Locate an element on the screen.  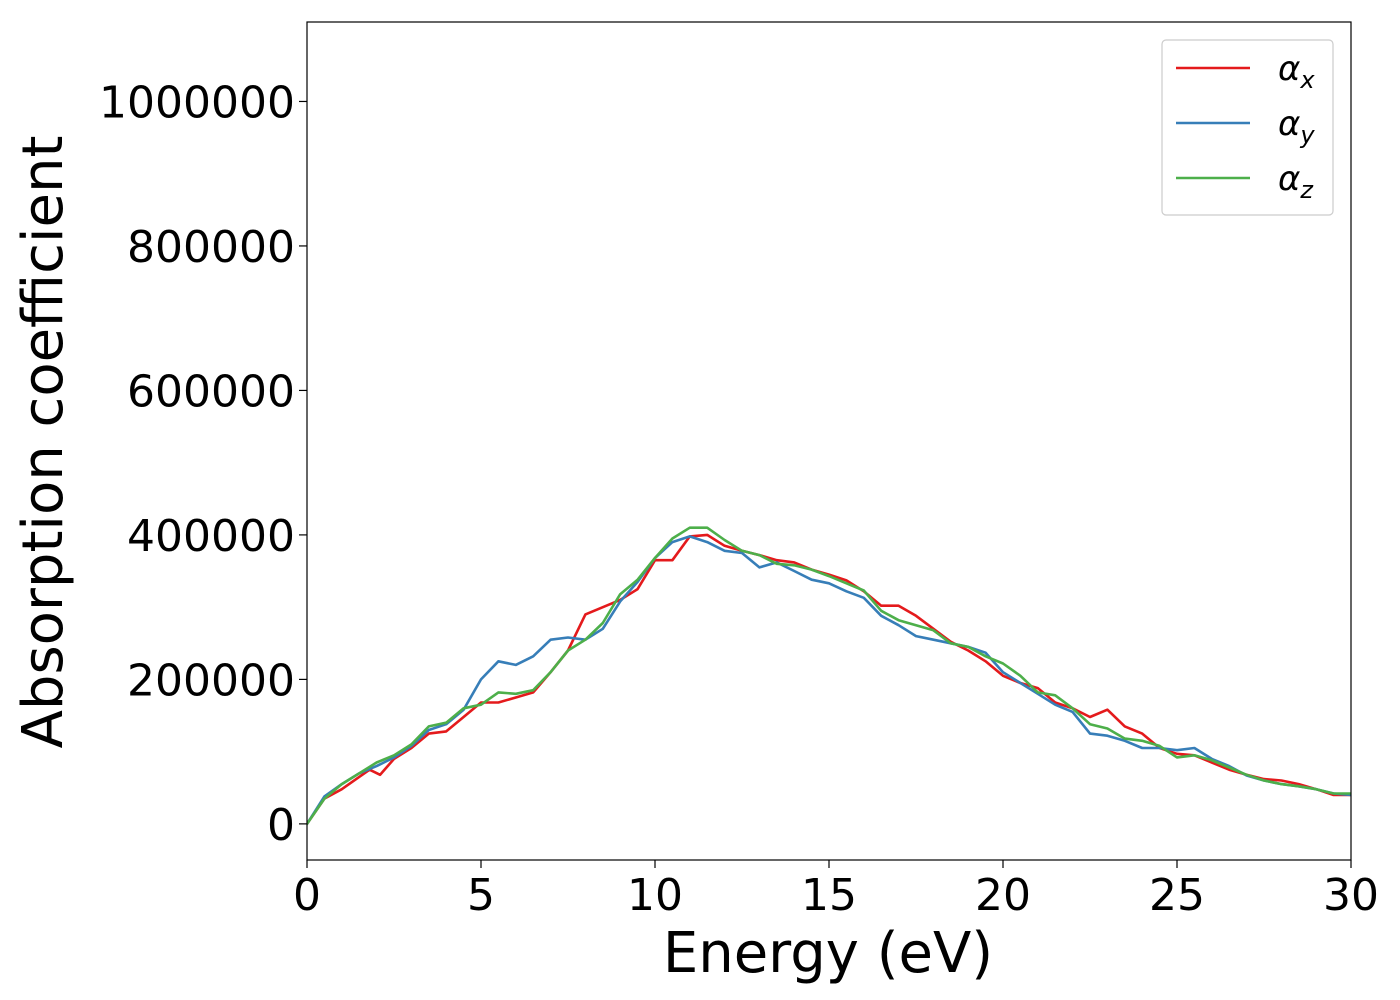
y-tick-label: 800000 is located at coordinates (211, 247).